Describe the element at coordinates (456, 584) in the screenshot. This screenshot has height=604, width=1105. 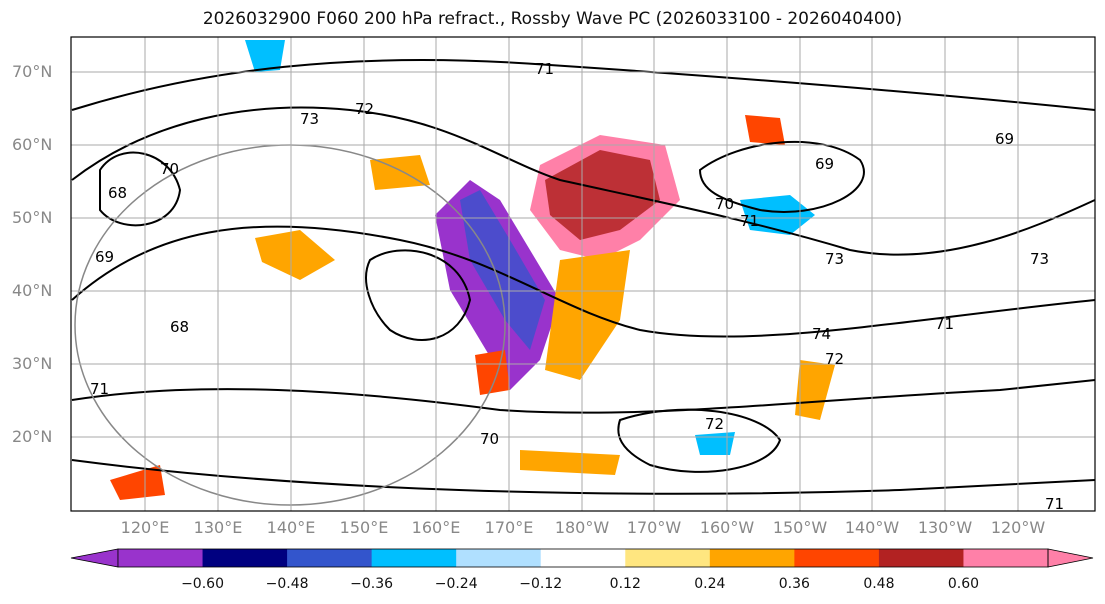
I see `colorbar-tick-label: −0.24` at that location.